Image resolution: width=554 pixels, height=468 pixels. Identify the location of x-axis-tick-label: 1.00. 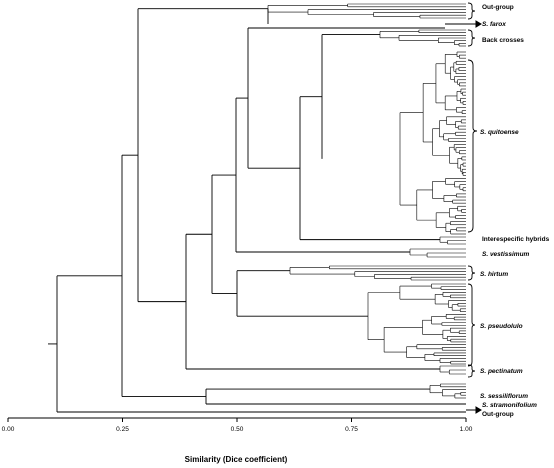
(466, 429).